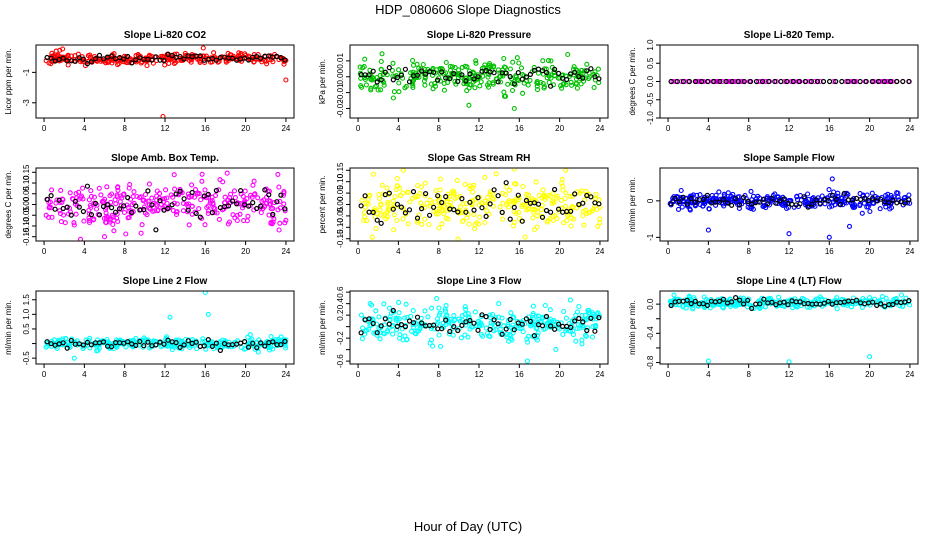  What do you see at coordinates (479, 158) in the screenshot?
I see `panel-title: Slope Gas Stream RH` at bounding box center [479, 158].